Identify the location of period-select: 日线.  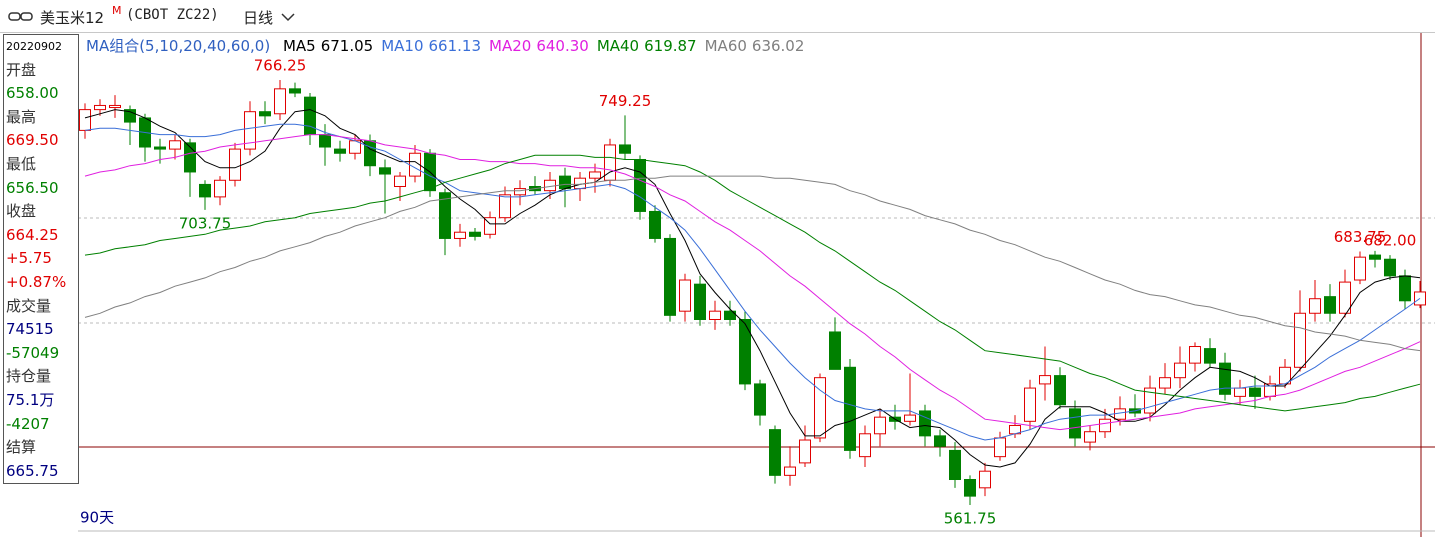
(258, 18).